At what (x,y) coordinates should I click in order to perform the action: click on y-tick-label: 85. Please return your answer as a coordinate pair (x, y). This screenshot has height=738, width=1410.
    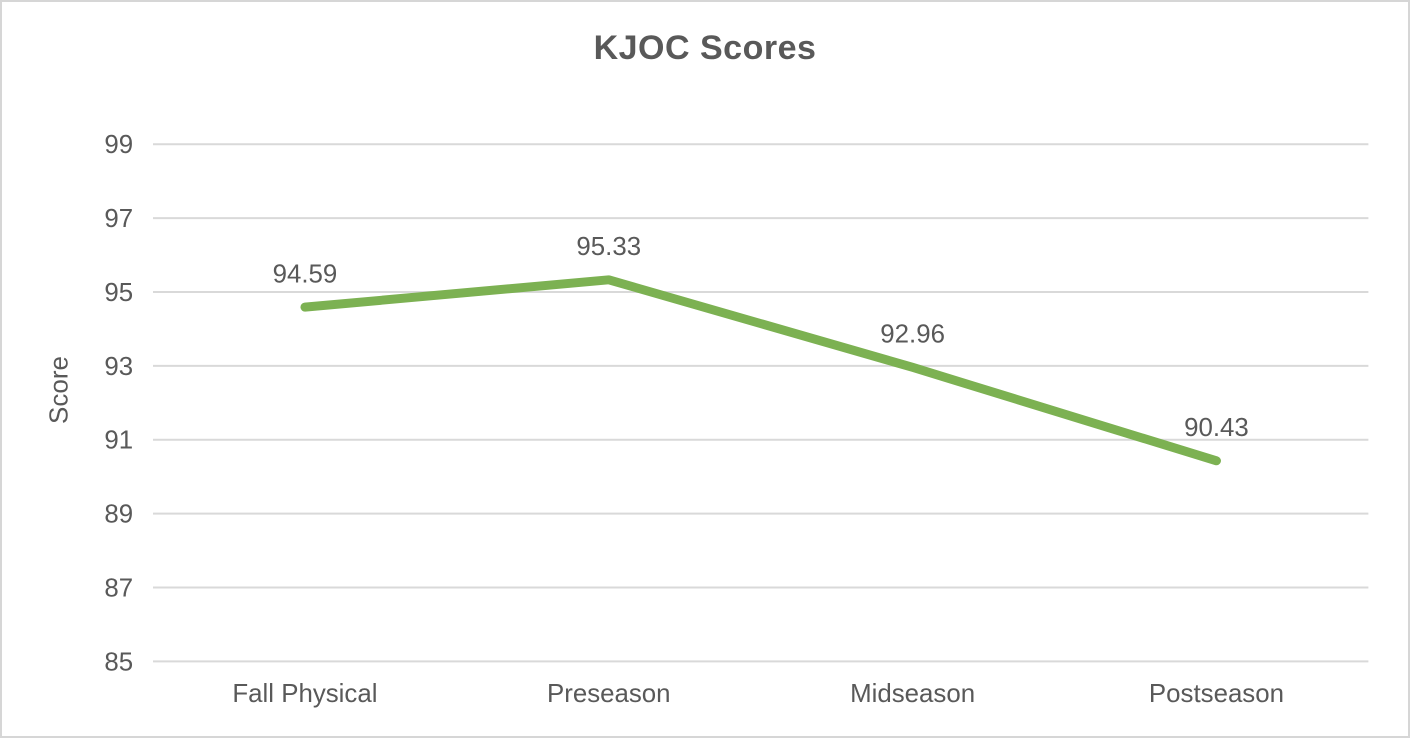
    Looking at the image, I should click on (118, 662).